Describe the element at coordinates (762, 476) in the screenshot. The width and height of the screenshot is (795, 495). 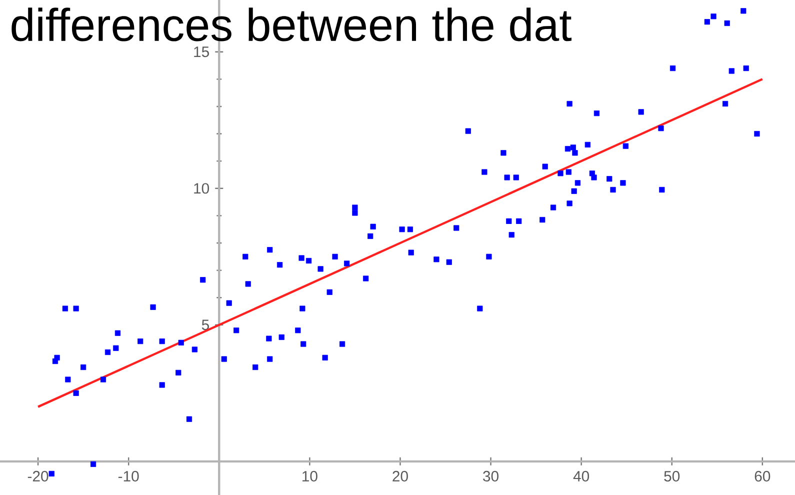
I see `x-tick-label: 60` at that location.